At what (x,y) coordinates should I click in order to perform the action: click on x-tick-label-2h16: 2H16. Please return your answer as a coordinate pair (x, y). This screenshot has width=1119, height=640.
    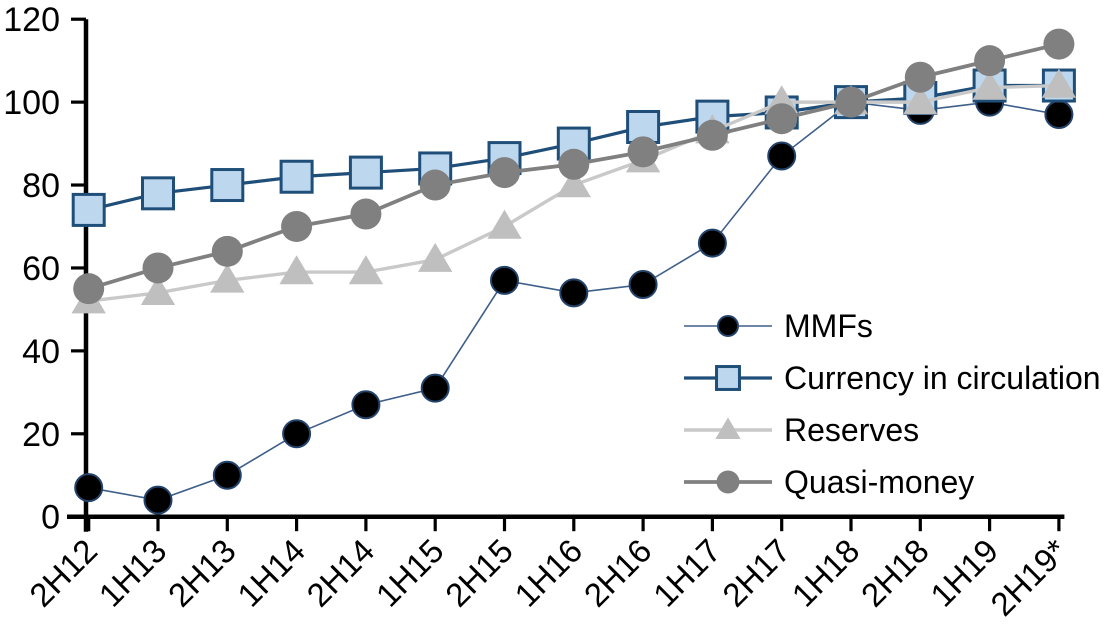
    Looking at the image, I should click on (618, 573).